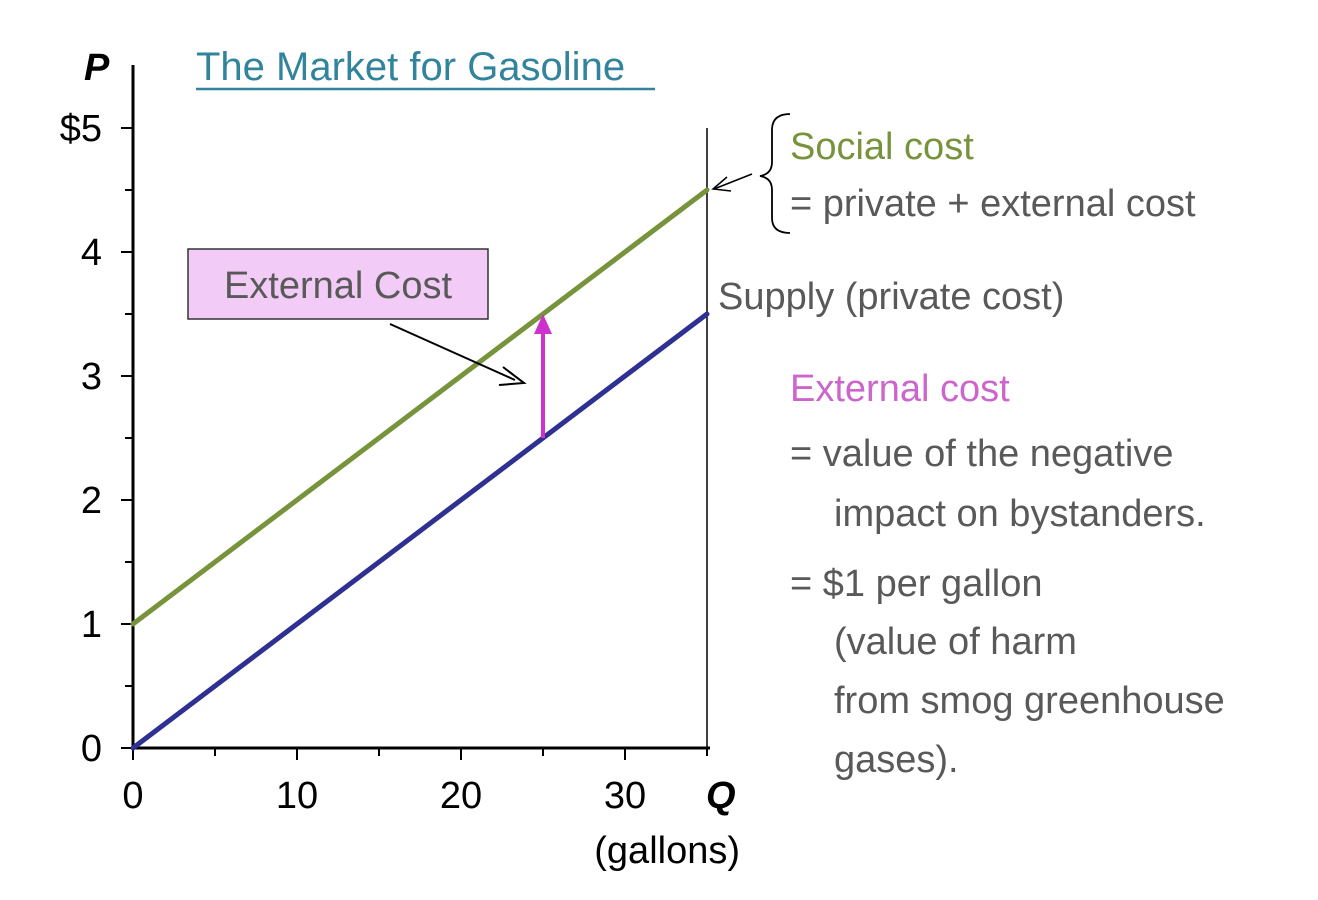 This screenshot has width=1318, height=900. I want to click on external-cost-arrow, so click(543, 376).